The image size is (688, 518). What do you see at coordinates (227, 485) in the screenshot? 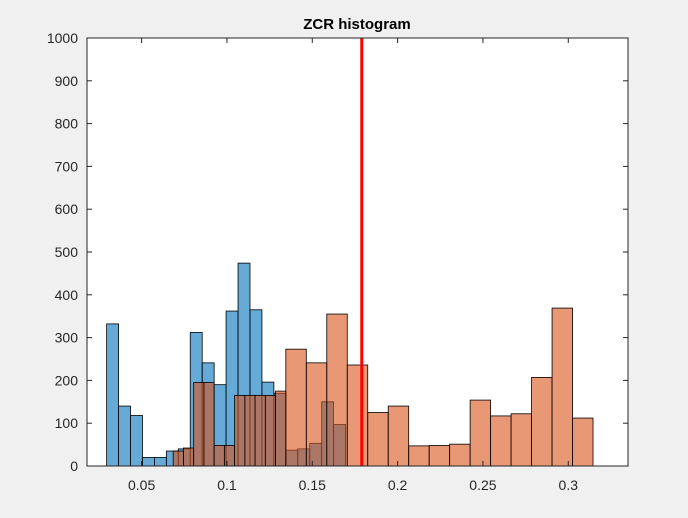
I see `x-tick-label-2: 0.1` at bounding box center [227, 485].